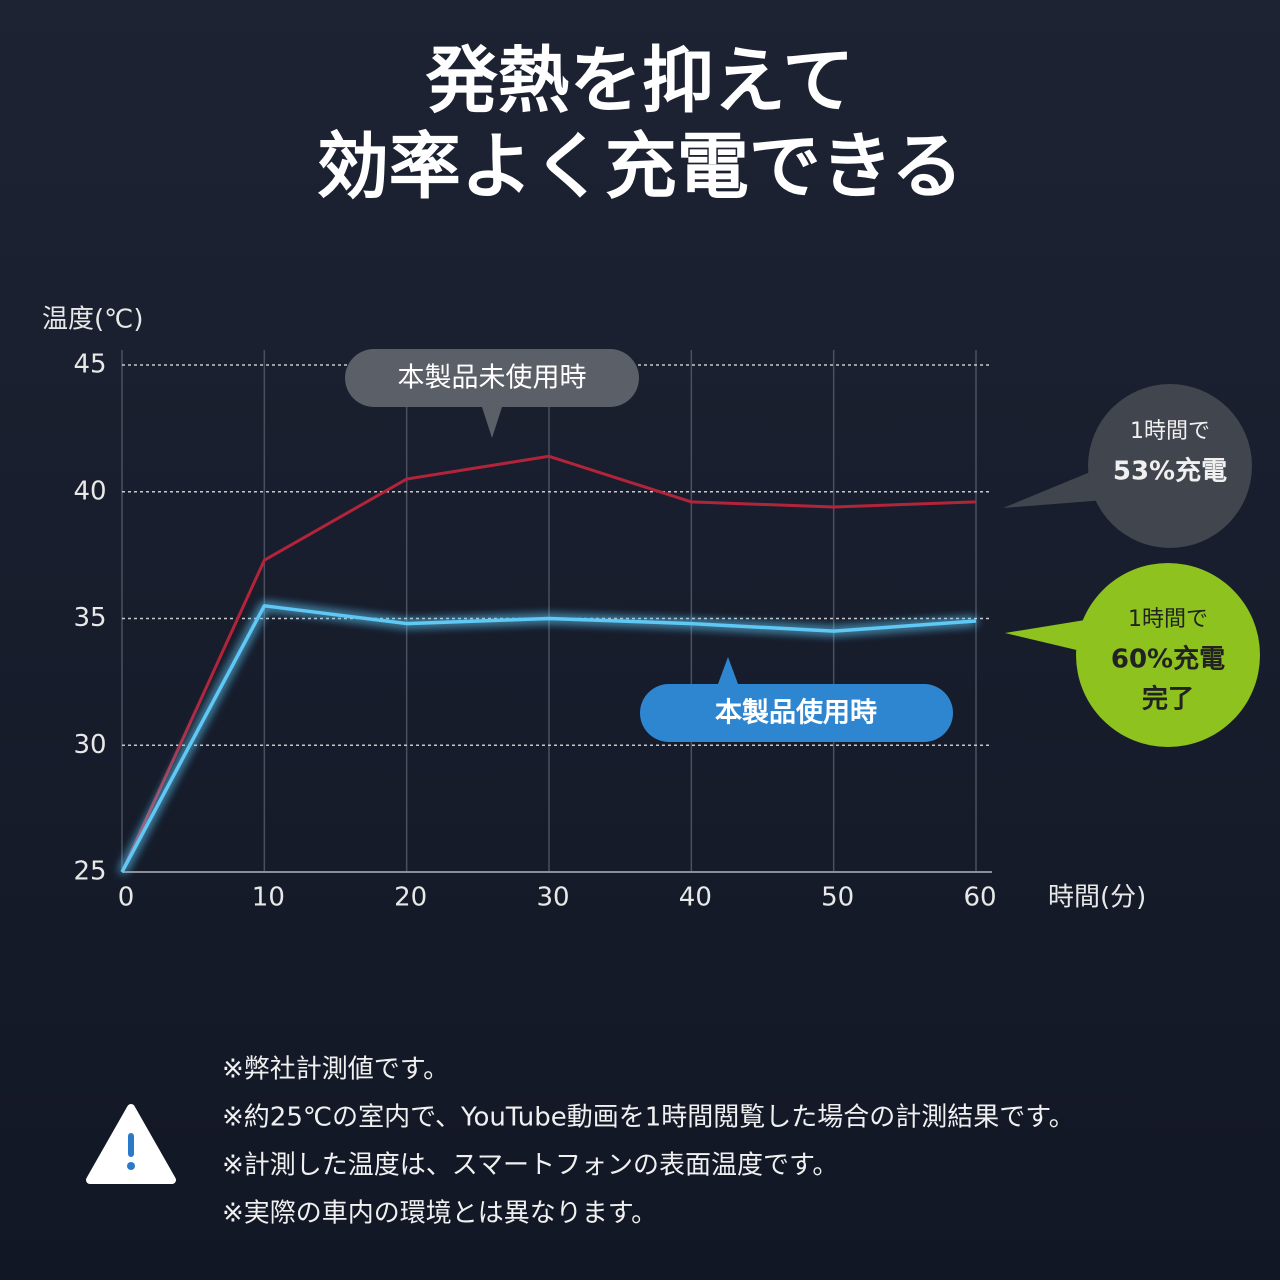 The height and width of the screenshot is (1284, 1280). What do you see at coordinates (89, 491) in the screenshot?
I see `y-tick-label: 40` at bounding box center [89, 491].